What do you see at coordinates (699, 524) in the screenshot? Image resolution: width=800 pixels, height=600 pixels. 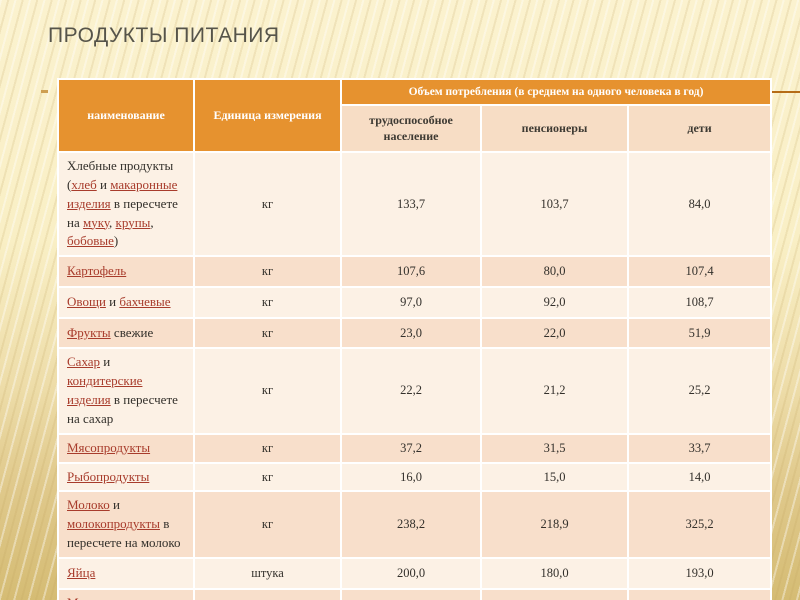 I see `value-cell: 325,2` at bounding box center [699, 524].